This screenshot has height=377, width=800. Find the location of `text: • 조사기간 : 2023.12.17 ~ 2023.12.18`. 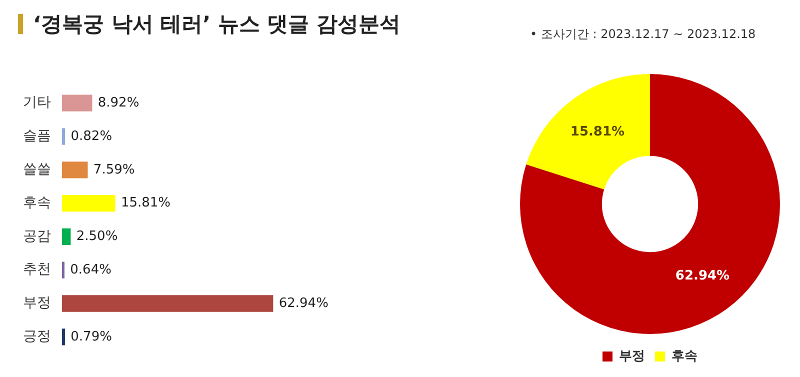

text: • 조사기간 : 2023.12.17 ~ 2023.12.18 is located at coordinates (643, 34).